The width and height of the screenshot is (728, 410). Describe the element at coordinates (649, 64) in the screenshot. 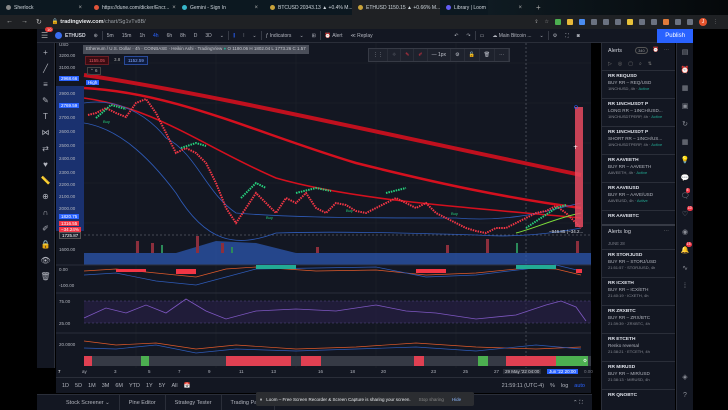

I see `sort-icon: ⇅` at that location.